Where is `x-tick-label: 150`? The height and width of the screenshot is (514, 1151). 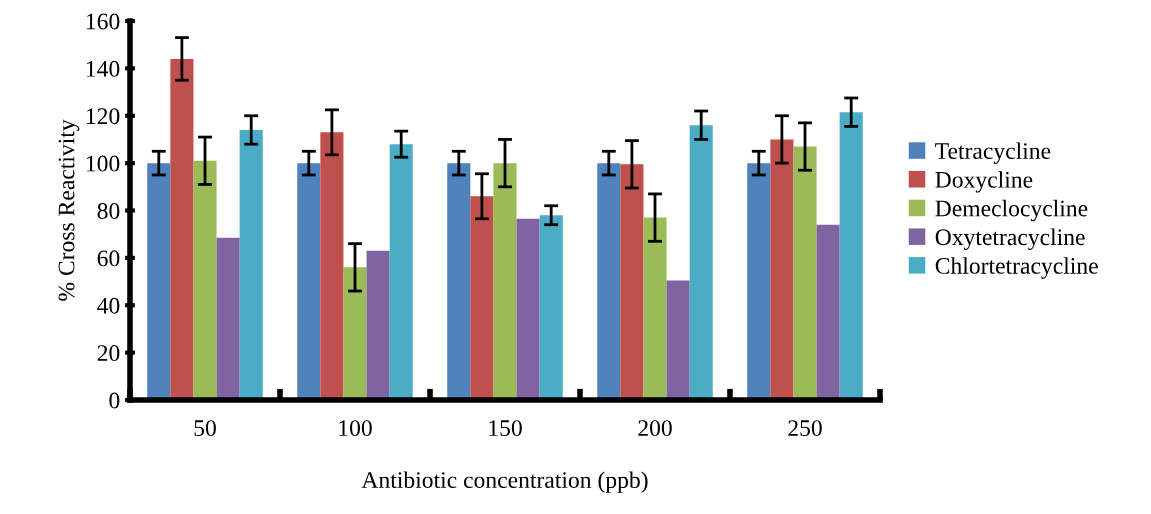 x-tick-label: 150 is located at coordinates (505, 428).